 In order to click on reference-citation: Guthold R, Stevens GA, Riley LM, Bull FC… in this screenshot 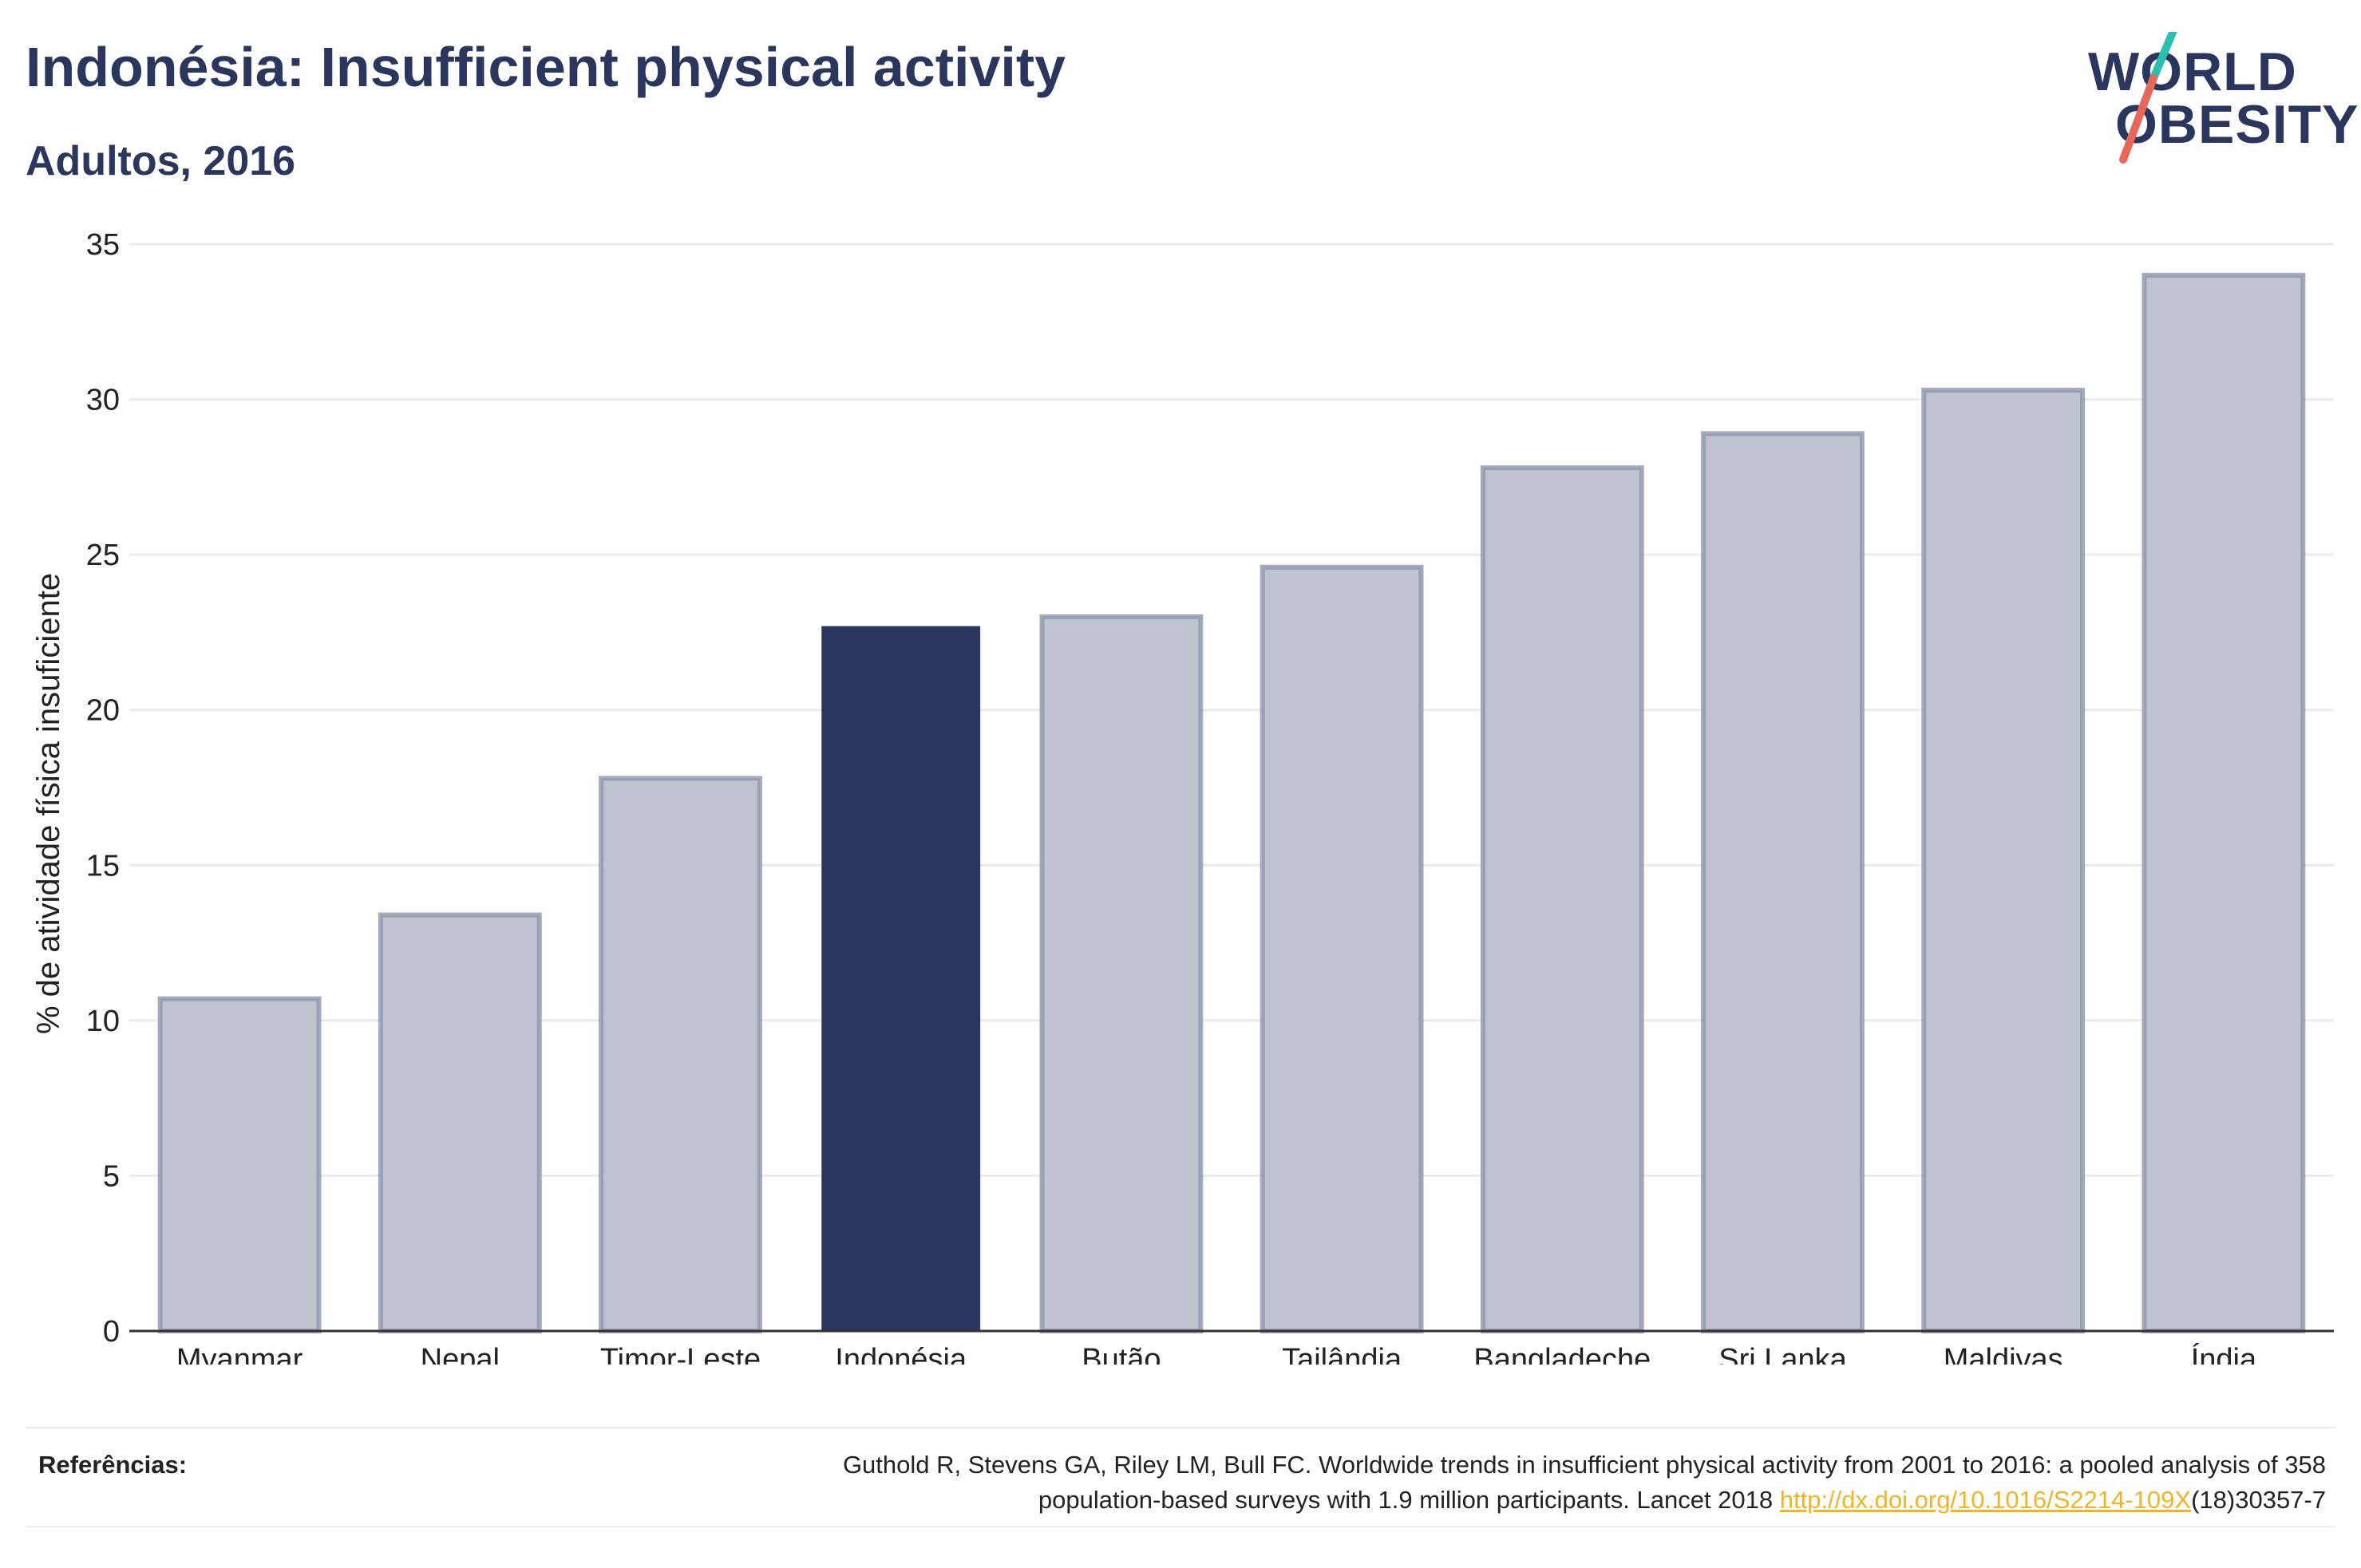, I will do `click(1408, 1483)`.